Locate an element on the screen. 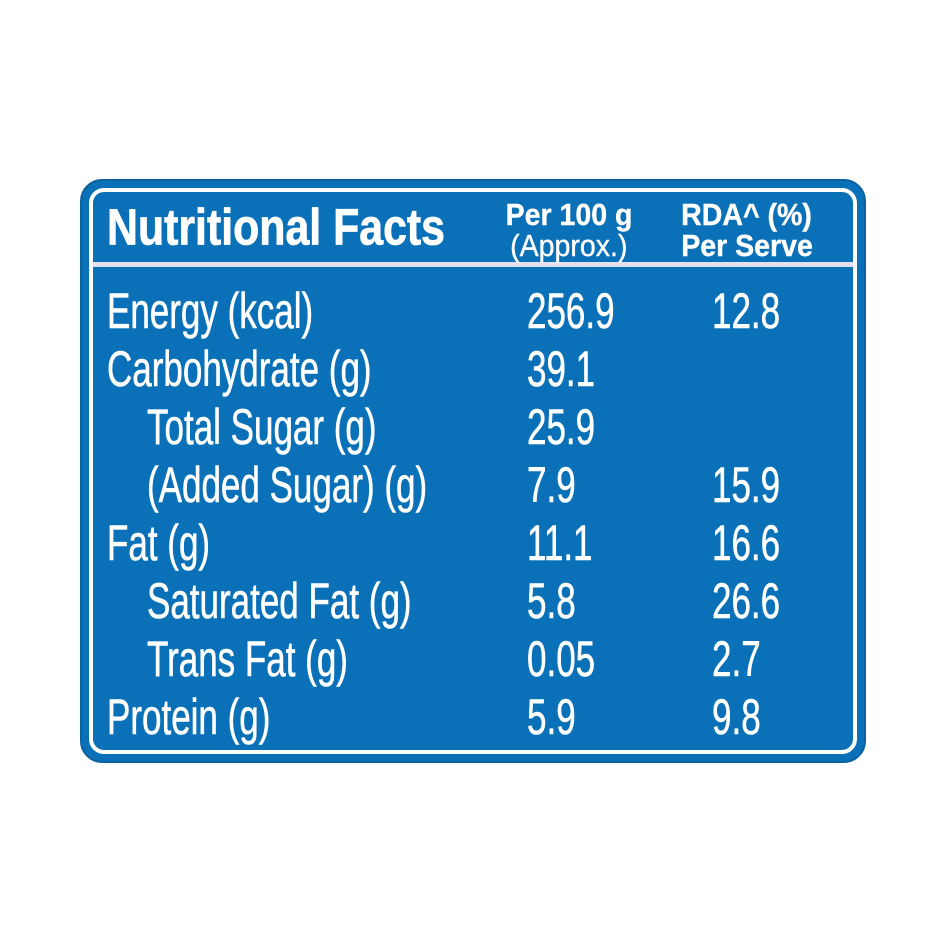 The width and height of the screenshot is (940, 940). per-100g-header-line2: (Approx.) is located at coordinates (569, 245).